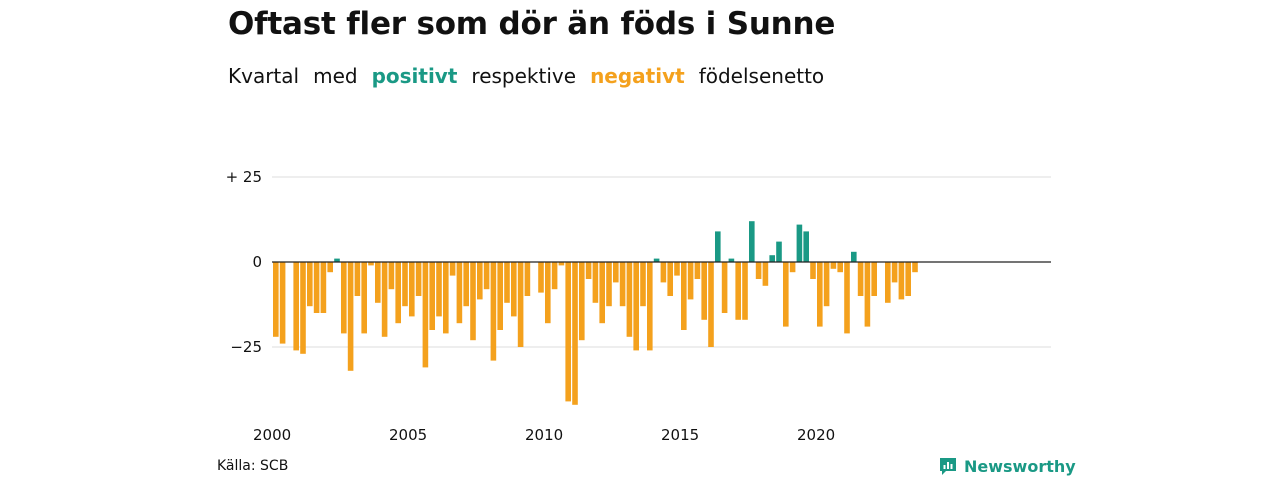 This screenshot has width=1280, height=480. What do you see at coordinates (544, 435) in the screenshot?
I see `x-tick-label: 2010` at bounding box center [544, 435].